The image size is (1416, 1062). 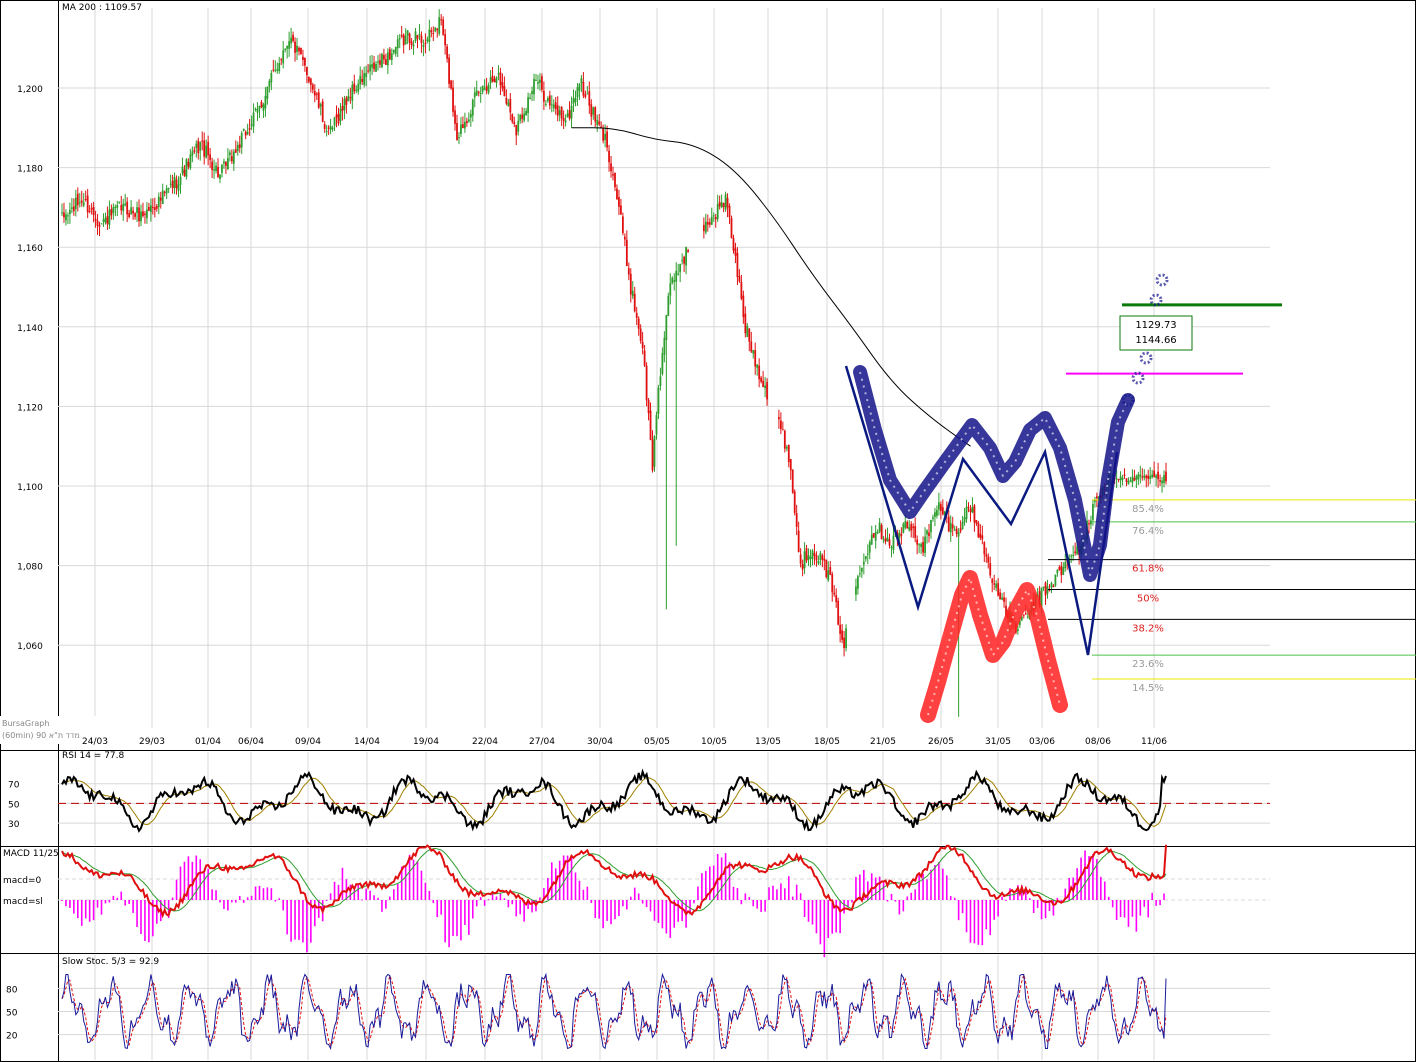 I want to click on y-tick-label: 1,080, so click(x=30, y=568).